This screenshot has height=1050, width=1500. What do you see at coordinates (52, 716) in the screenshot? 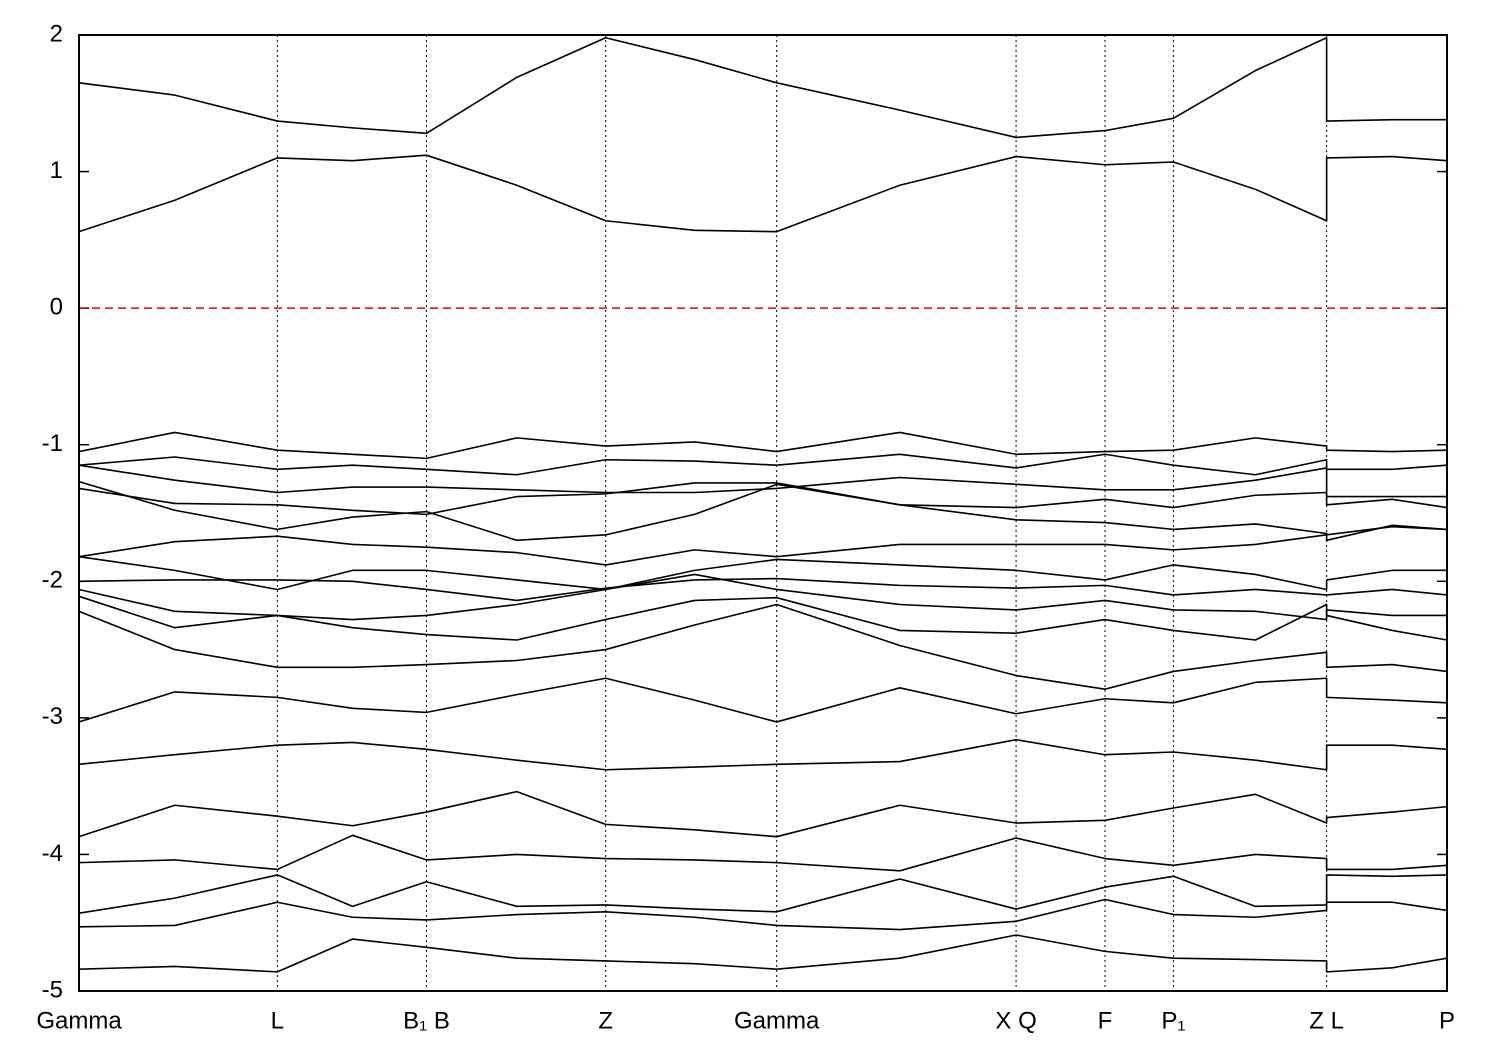
I see `y-tick-label: -3` at bounding box center [52, 716].